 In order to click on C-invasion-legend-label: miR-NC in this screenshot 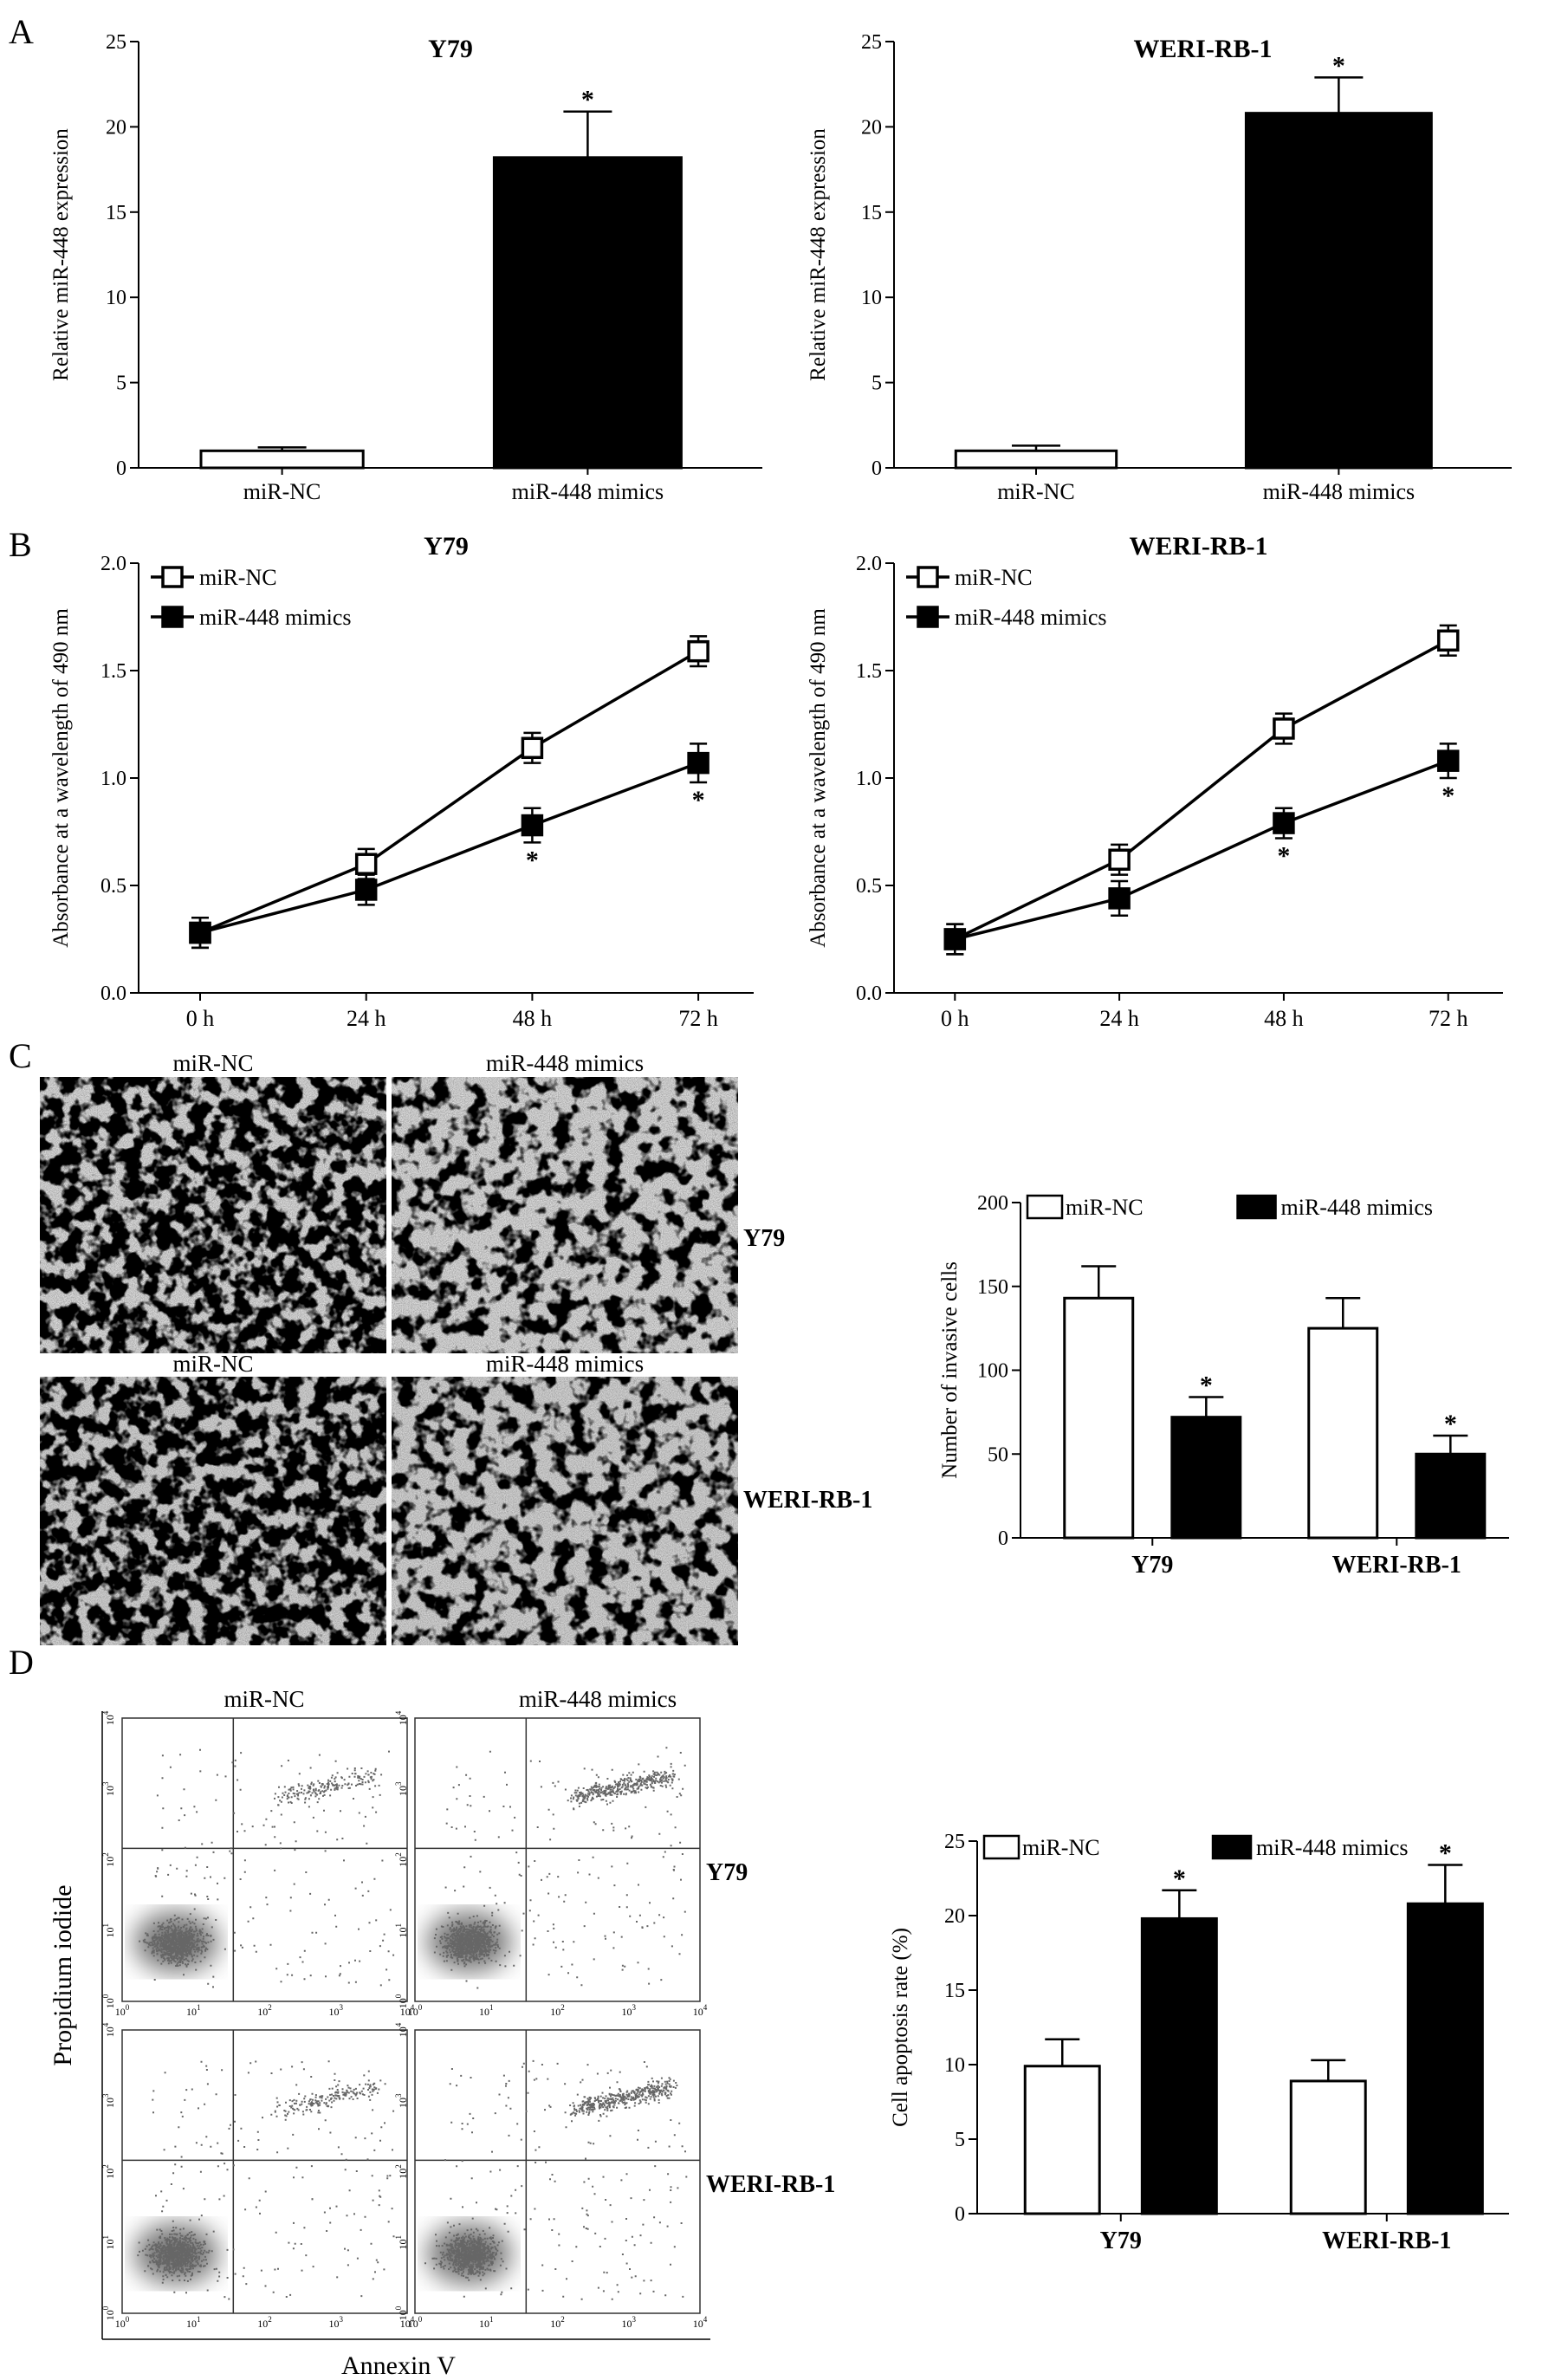, I will do `click(1105, 1207)`.